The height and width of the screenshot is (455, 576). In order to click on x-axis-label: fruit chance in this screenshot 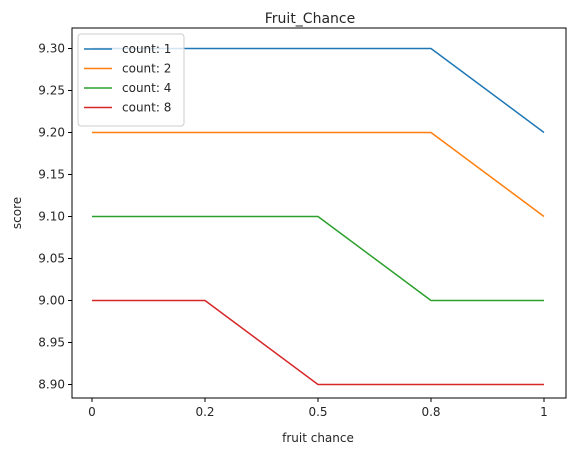, I will do `click(318, 438)`.